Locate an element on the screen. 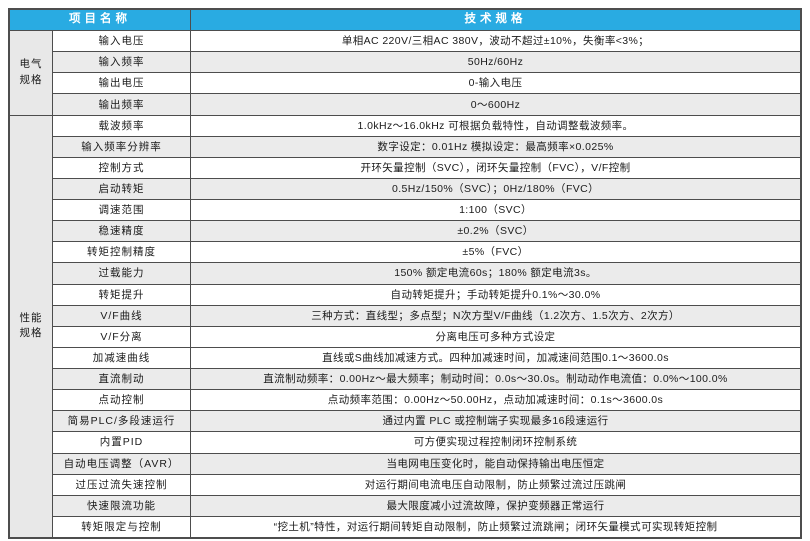  item-name-cell: 稳速精度 is located at coordinates (121, 231).